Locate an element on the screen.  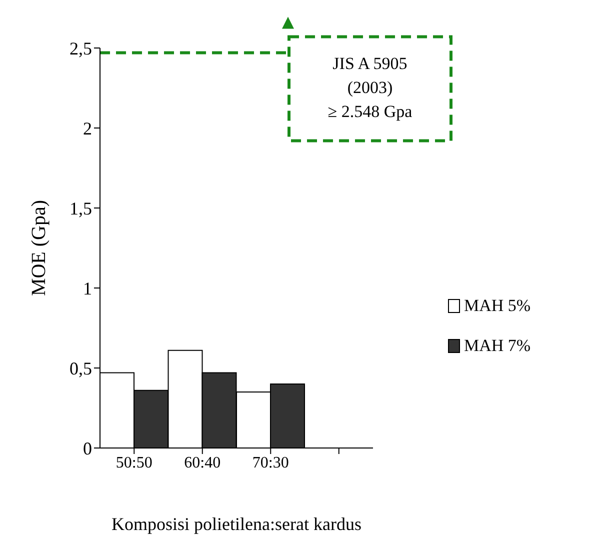
y-tick-label: 1 is located at coordinates (87, 288).